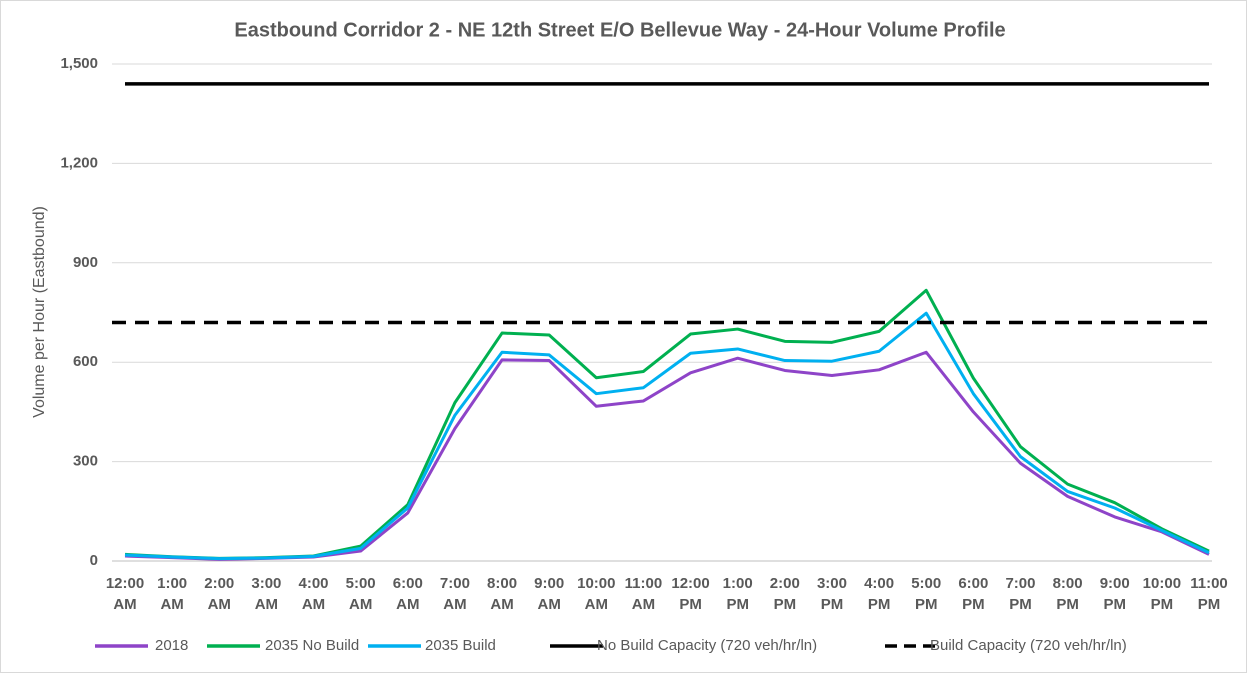 The height and width of the screenshot is (678, 1247). What do you see at coordinates (502, 594) in the screenshot?
I see `x-tick-label: 8:00 AM` at bounding box center [502, 594].